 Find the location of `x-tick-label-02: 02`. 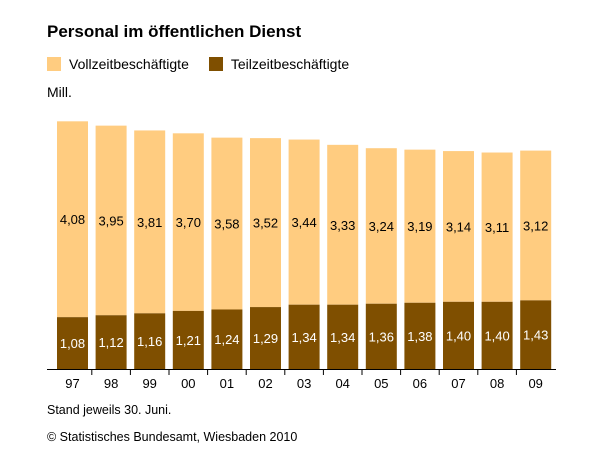

x-tick-label-02: 02 is located at coordinates (265, 383).